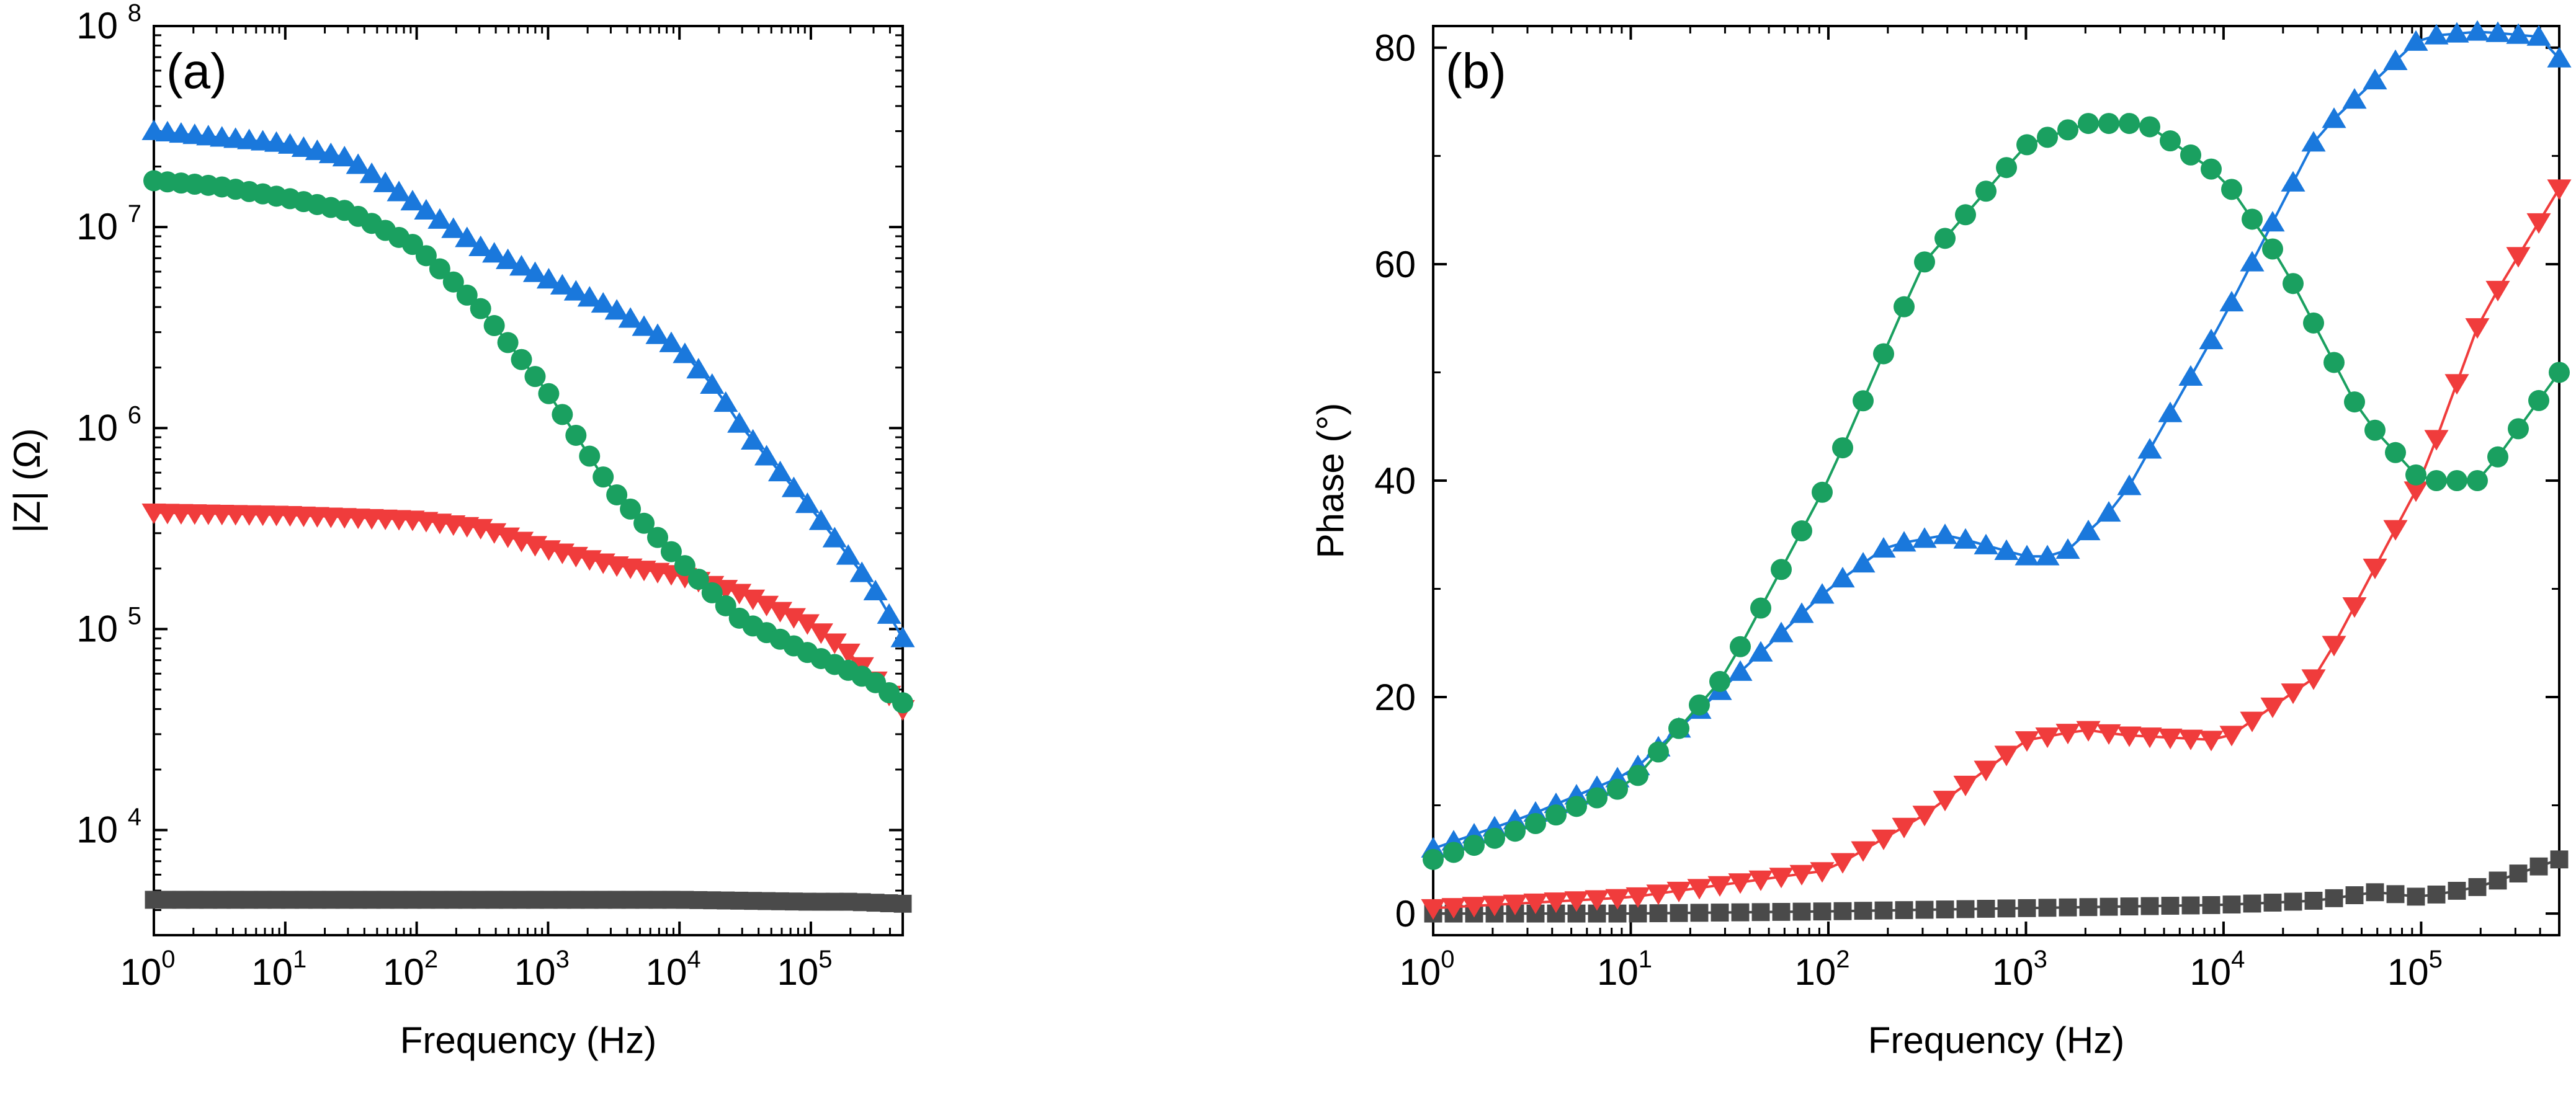 This screenshot has width=2576, height=1102. What do you see at coordinates (1996, 886) in the screenshot?
I see `series-black` at bounding box center [1996, 886].